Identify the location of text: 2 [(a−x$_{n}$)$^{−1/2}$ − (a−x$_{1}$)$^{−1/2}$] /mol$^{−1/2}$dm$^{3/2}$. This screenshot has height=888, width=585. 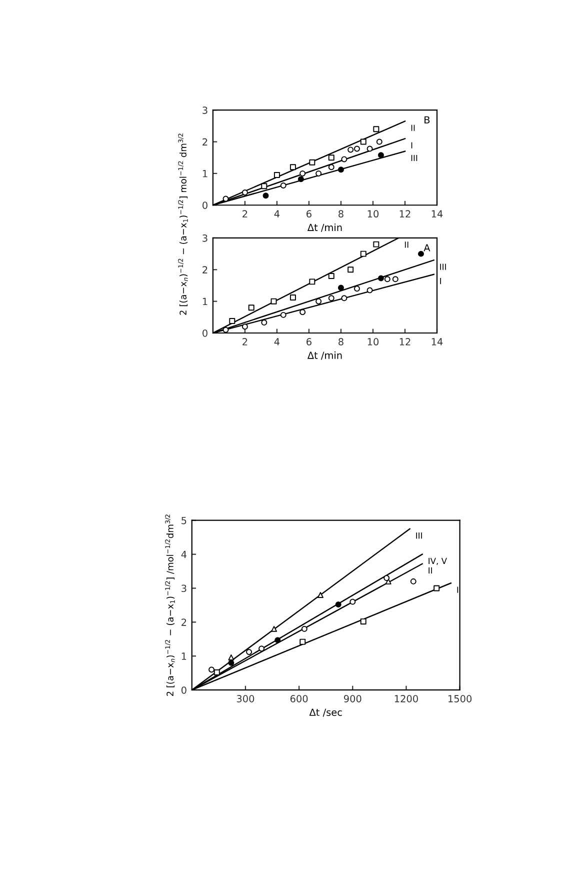
(170, 605).